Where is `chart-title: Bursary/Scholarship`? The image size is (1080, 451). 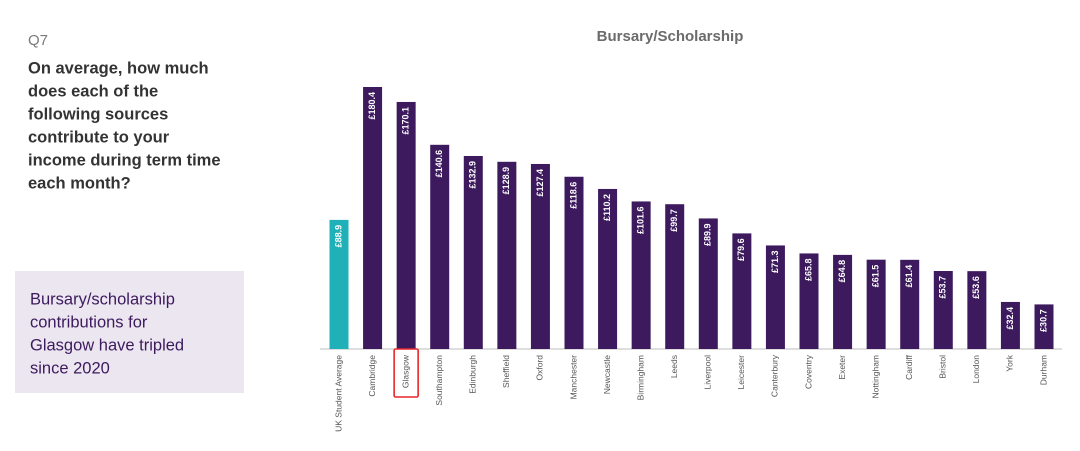 chart-title: Bursary/Scholarship is located at coordinates (670, 36).